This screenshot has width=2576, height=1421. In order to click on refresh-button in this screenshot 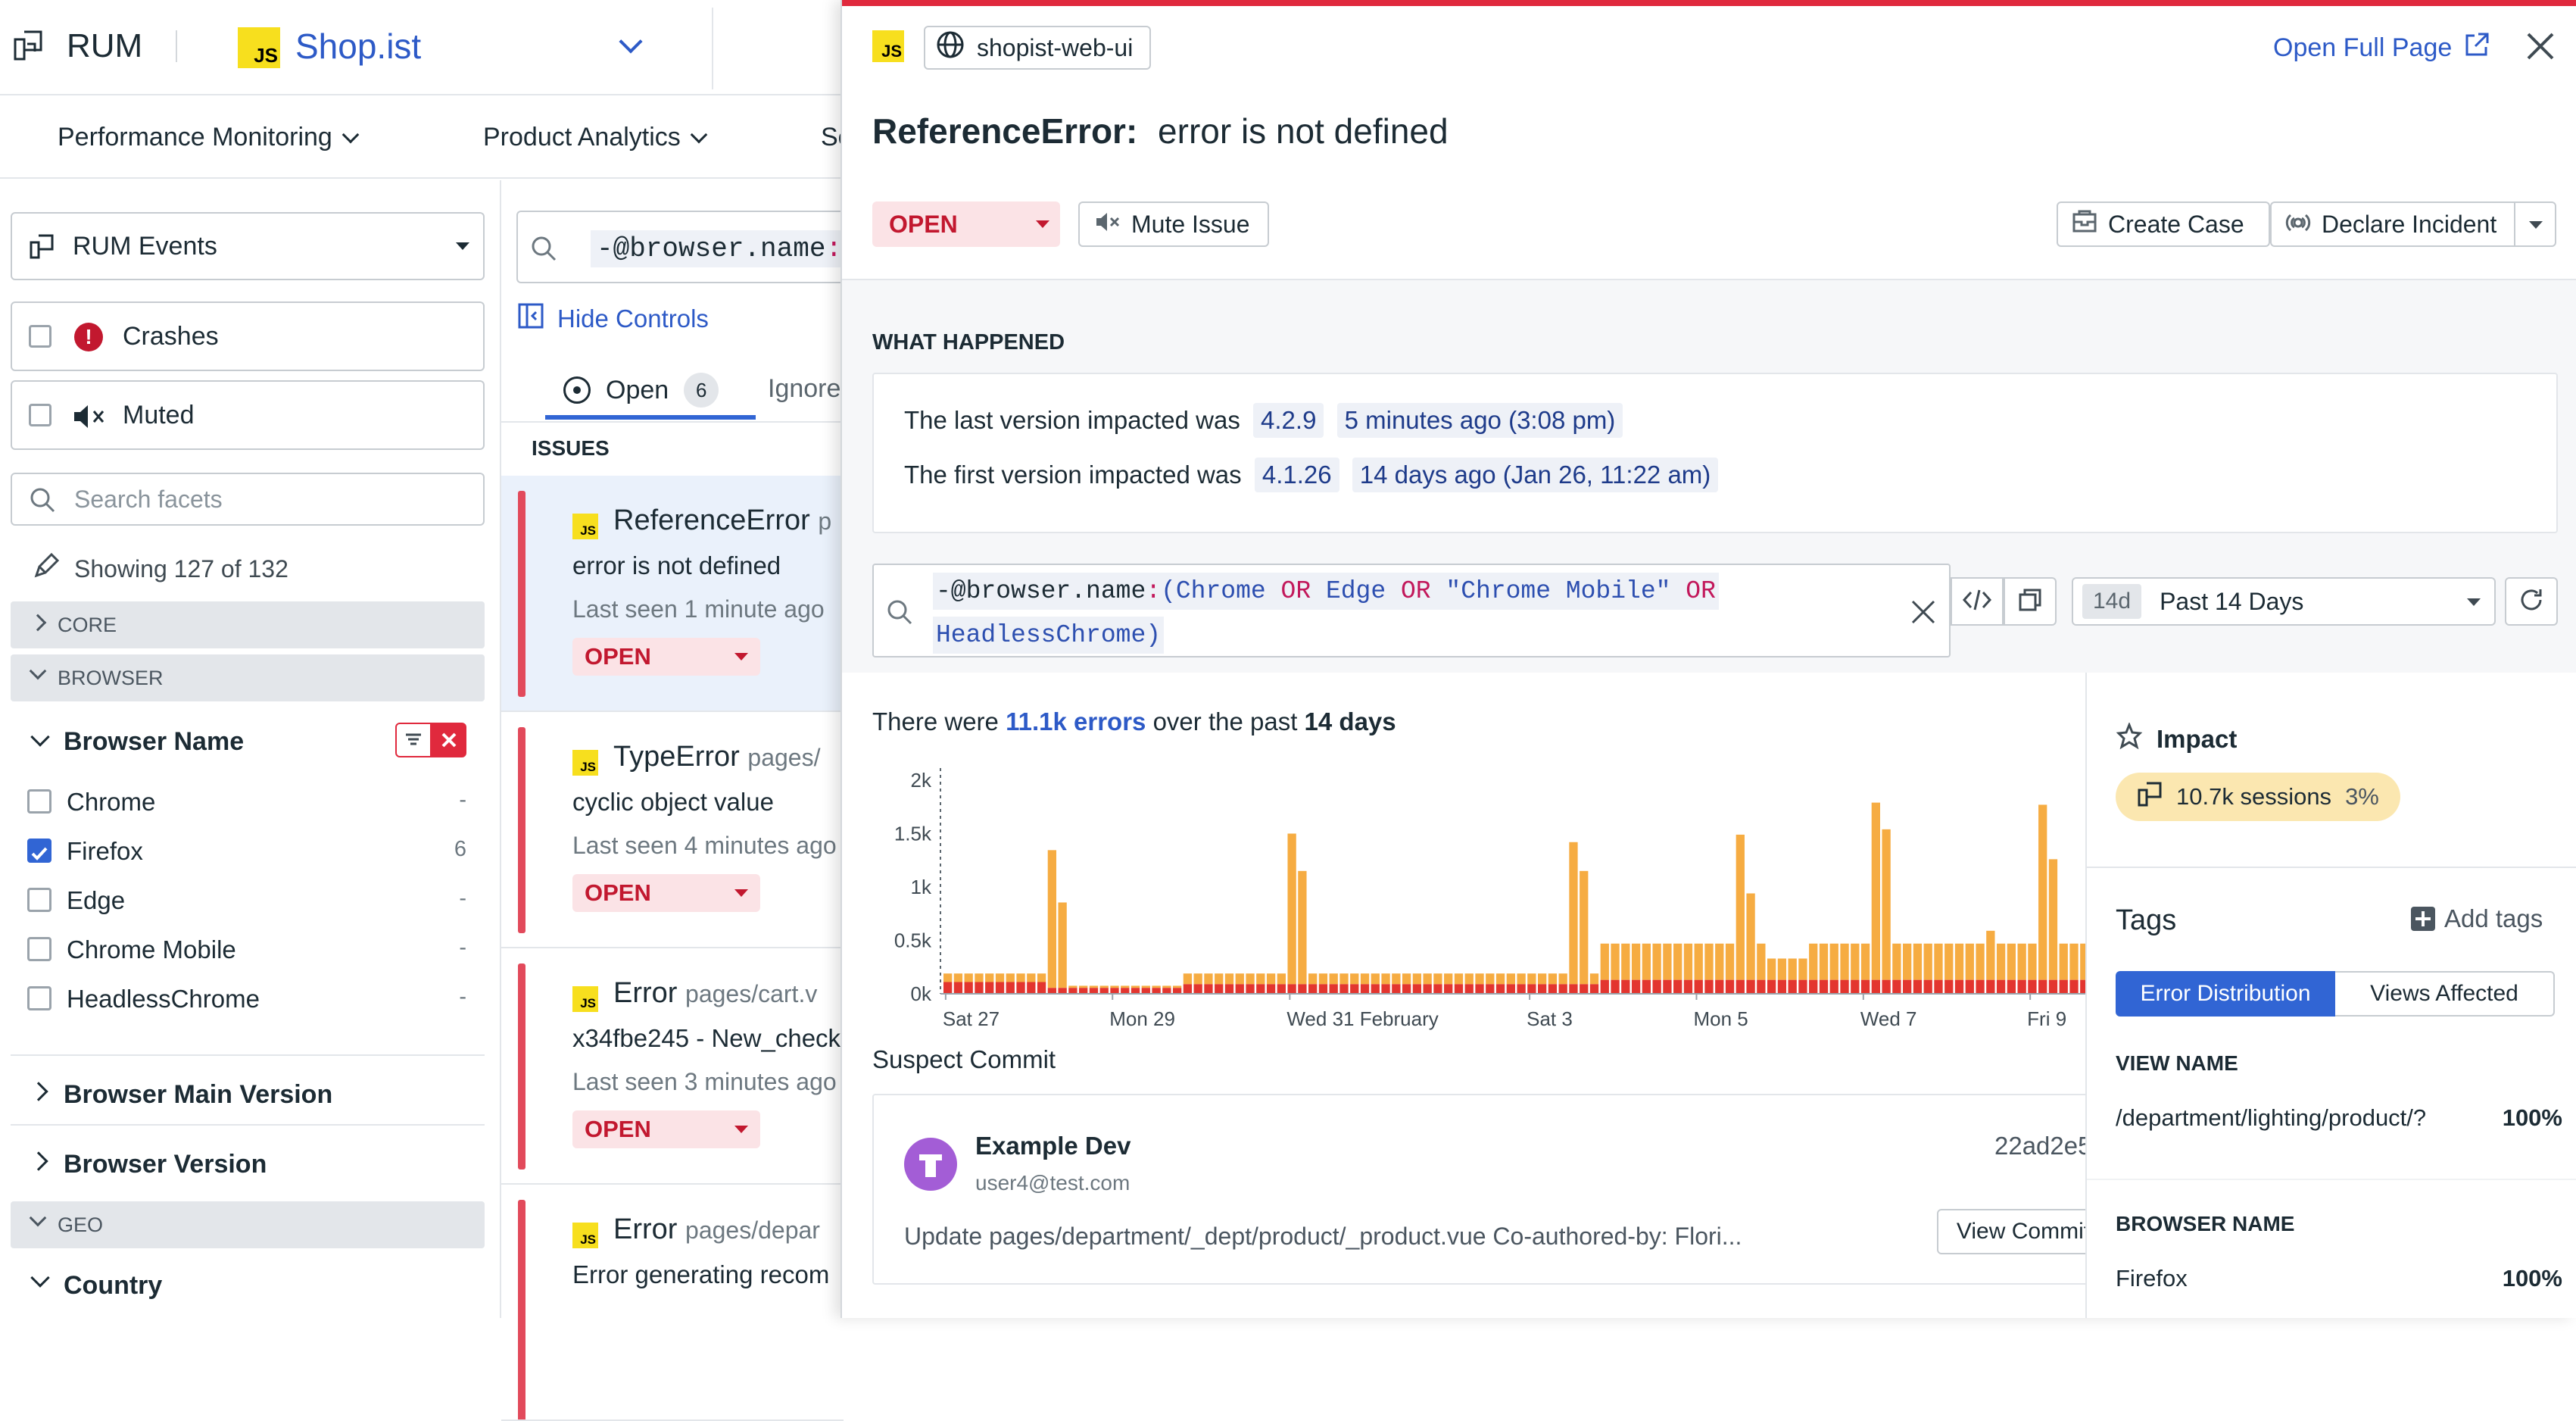, I will do `click(2531, 601)`.